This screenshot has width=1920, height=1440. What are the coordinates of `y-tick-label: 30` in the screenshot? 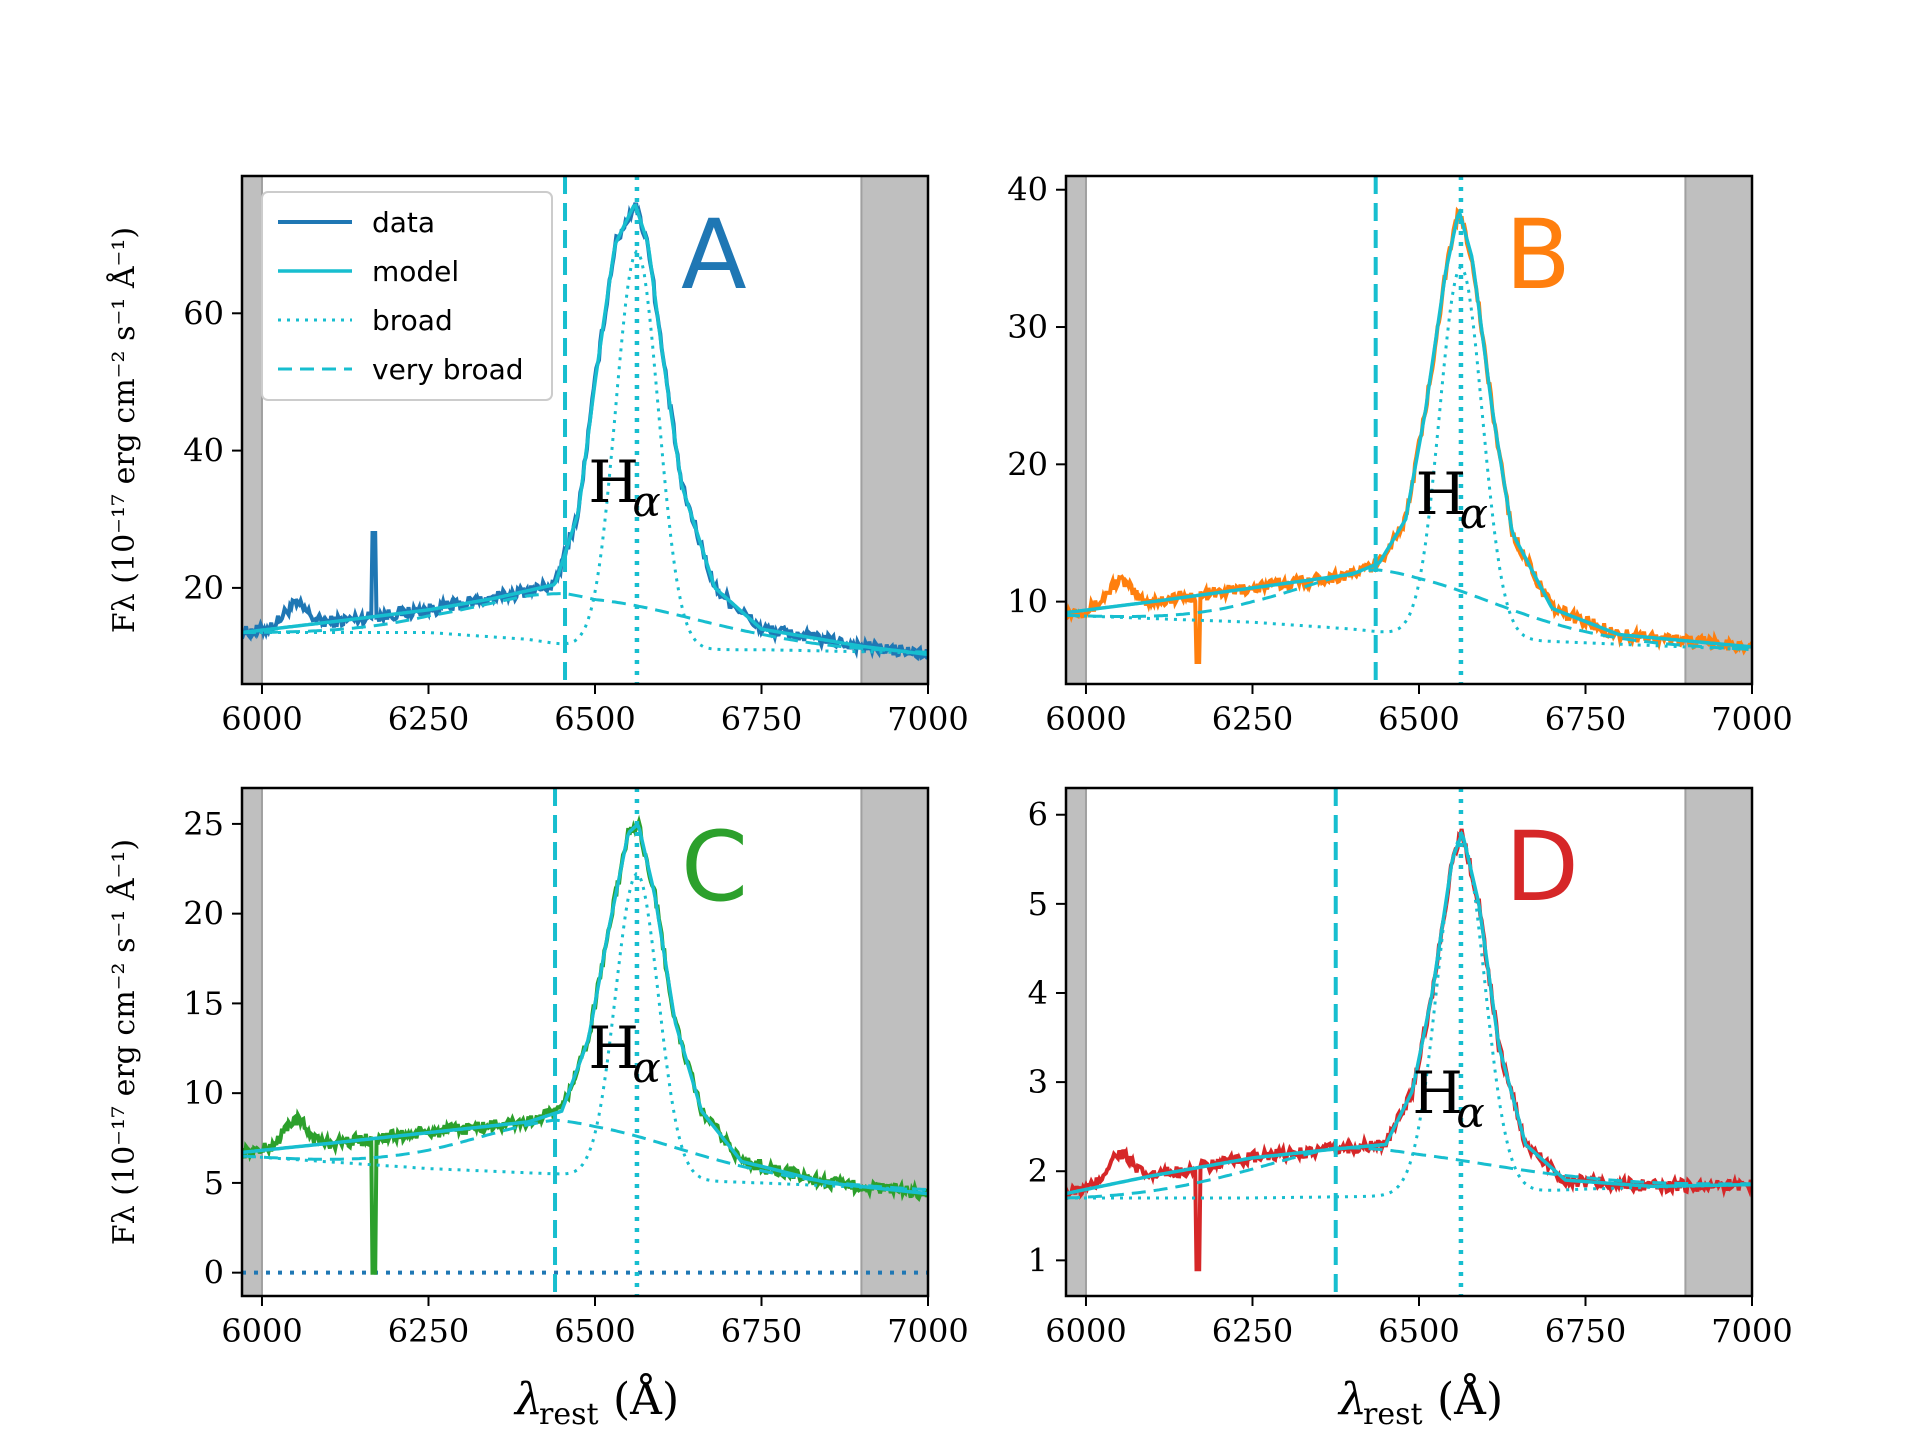 It's located at (1027, 327).